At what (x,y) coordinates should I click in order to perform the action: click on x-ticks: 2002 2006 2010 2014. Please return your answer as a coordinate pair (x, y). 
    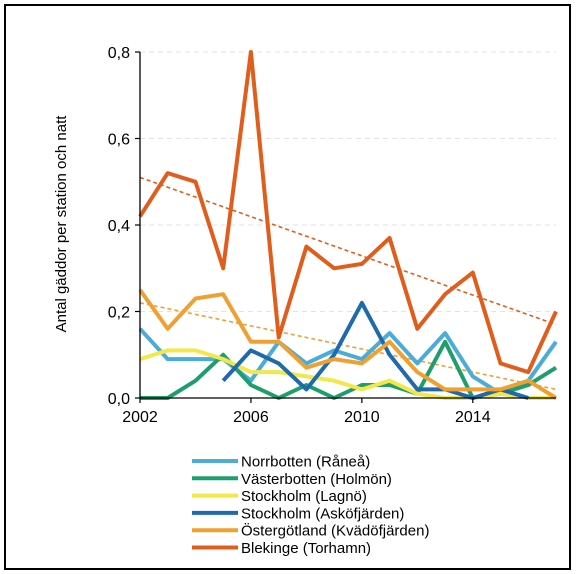
    Looking at the image, I should click on (306, 412).